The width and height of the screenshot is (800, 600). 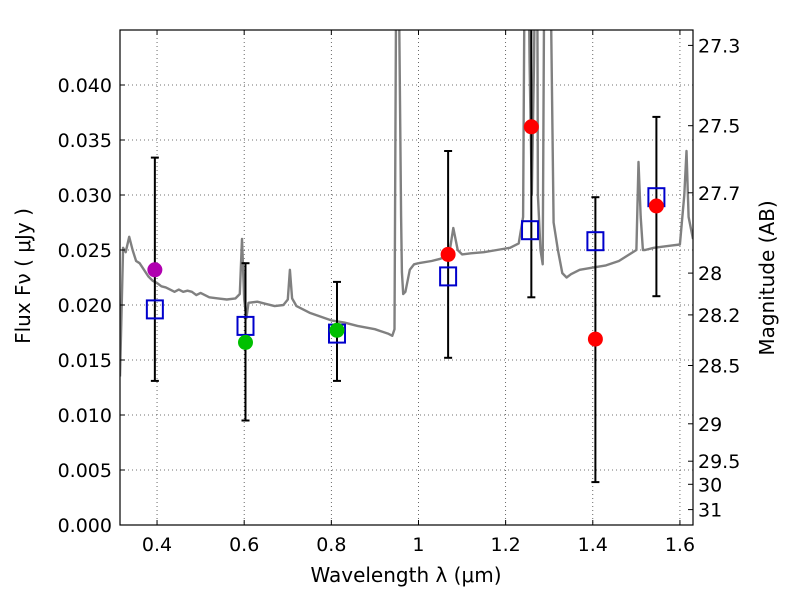 I want to click on y-tick-label-8: 0.040, so click(x=85, y=86).